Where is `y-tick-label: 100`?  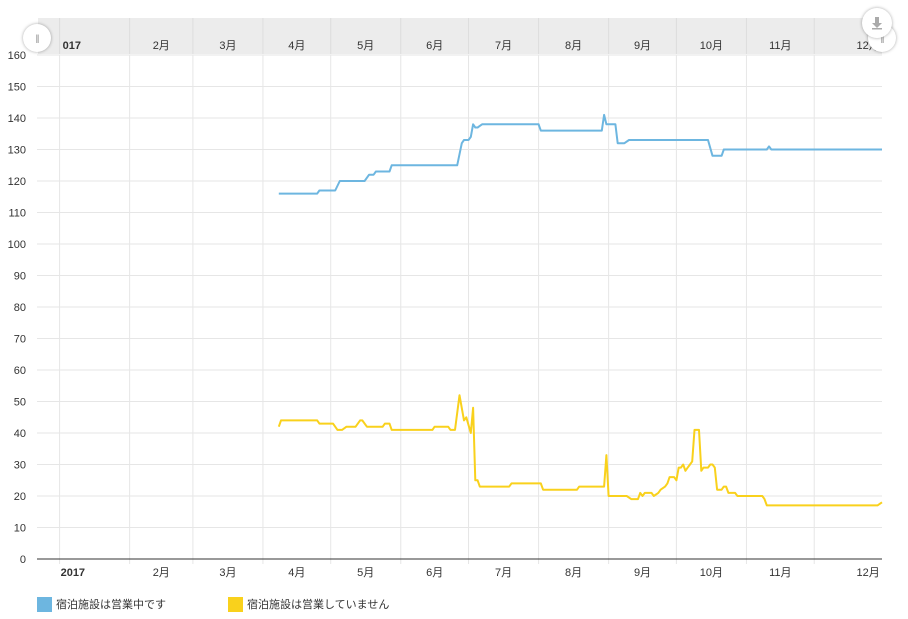
y-tick-label: 100 is located at coordinates (17, 245).